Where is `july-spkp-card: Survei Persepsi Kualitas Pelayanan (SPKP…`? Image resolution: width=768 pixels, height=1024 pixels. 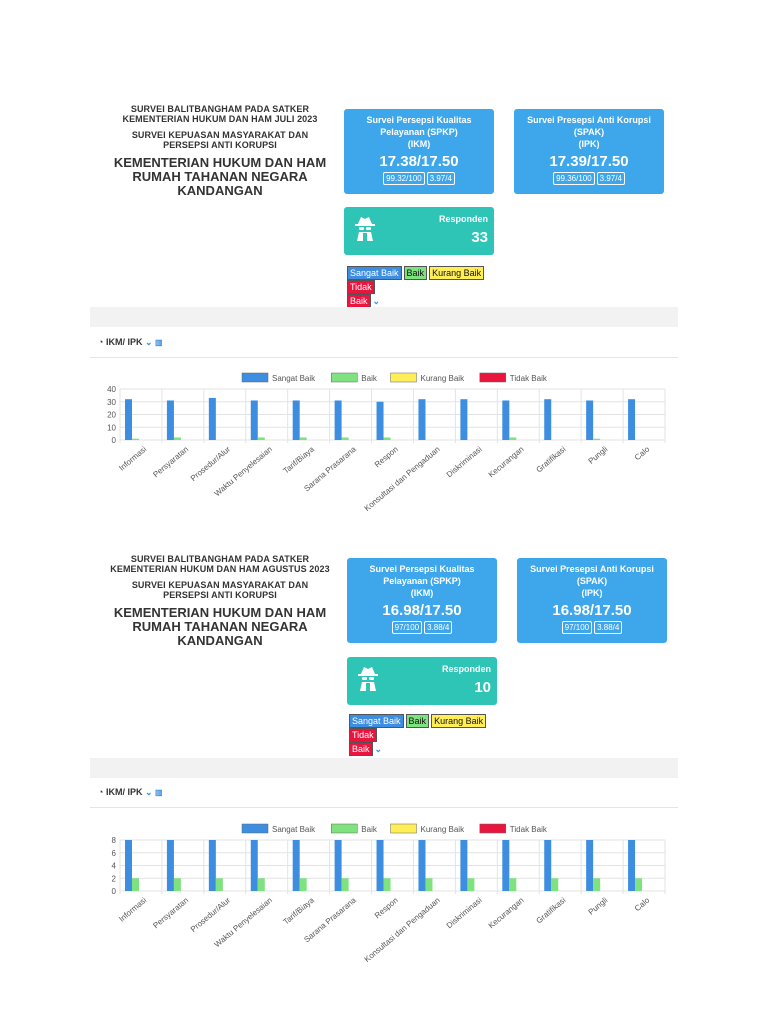
july-spkp-card: Survei Persepsi Kualitas Pelayanan (SPKP… is located at coordinates (419, 151).